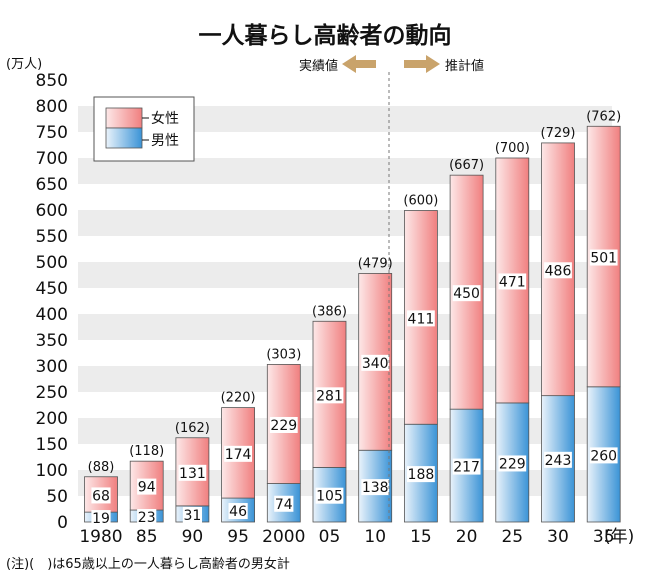  I want to click on total-label: (118), so click(146, 451).